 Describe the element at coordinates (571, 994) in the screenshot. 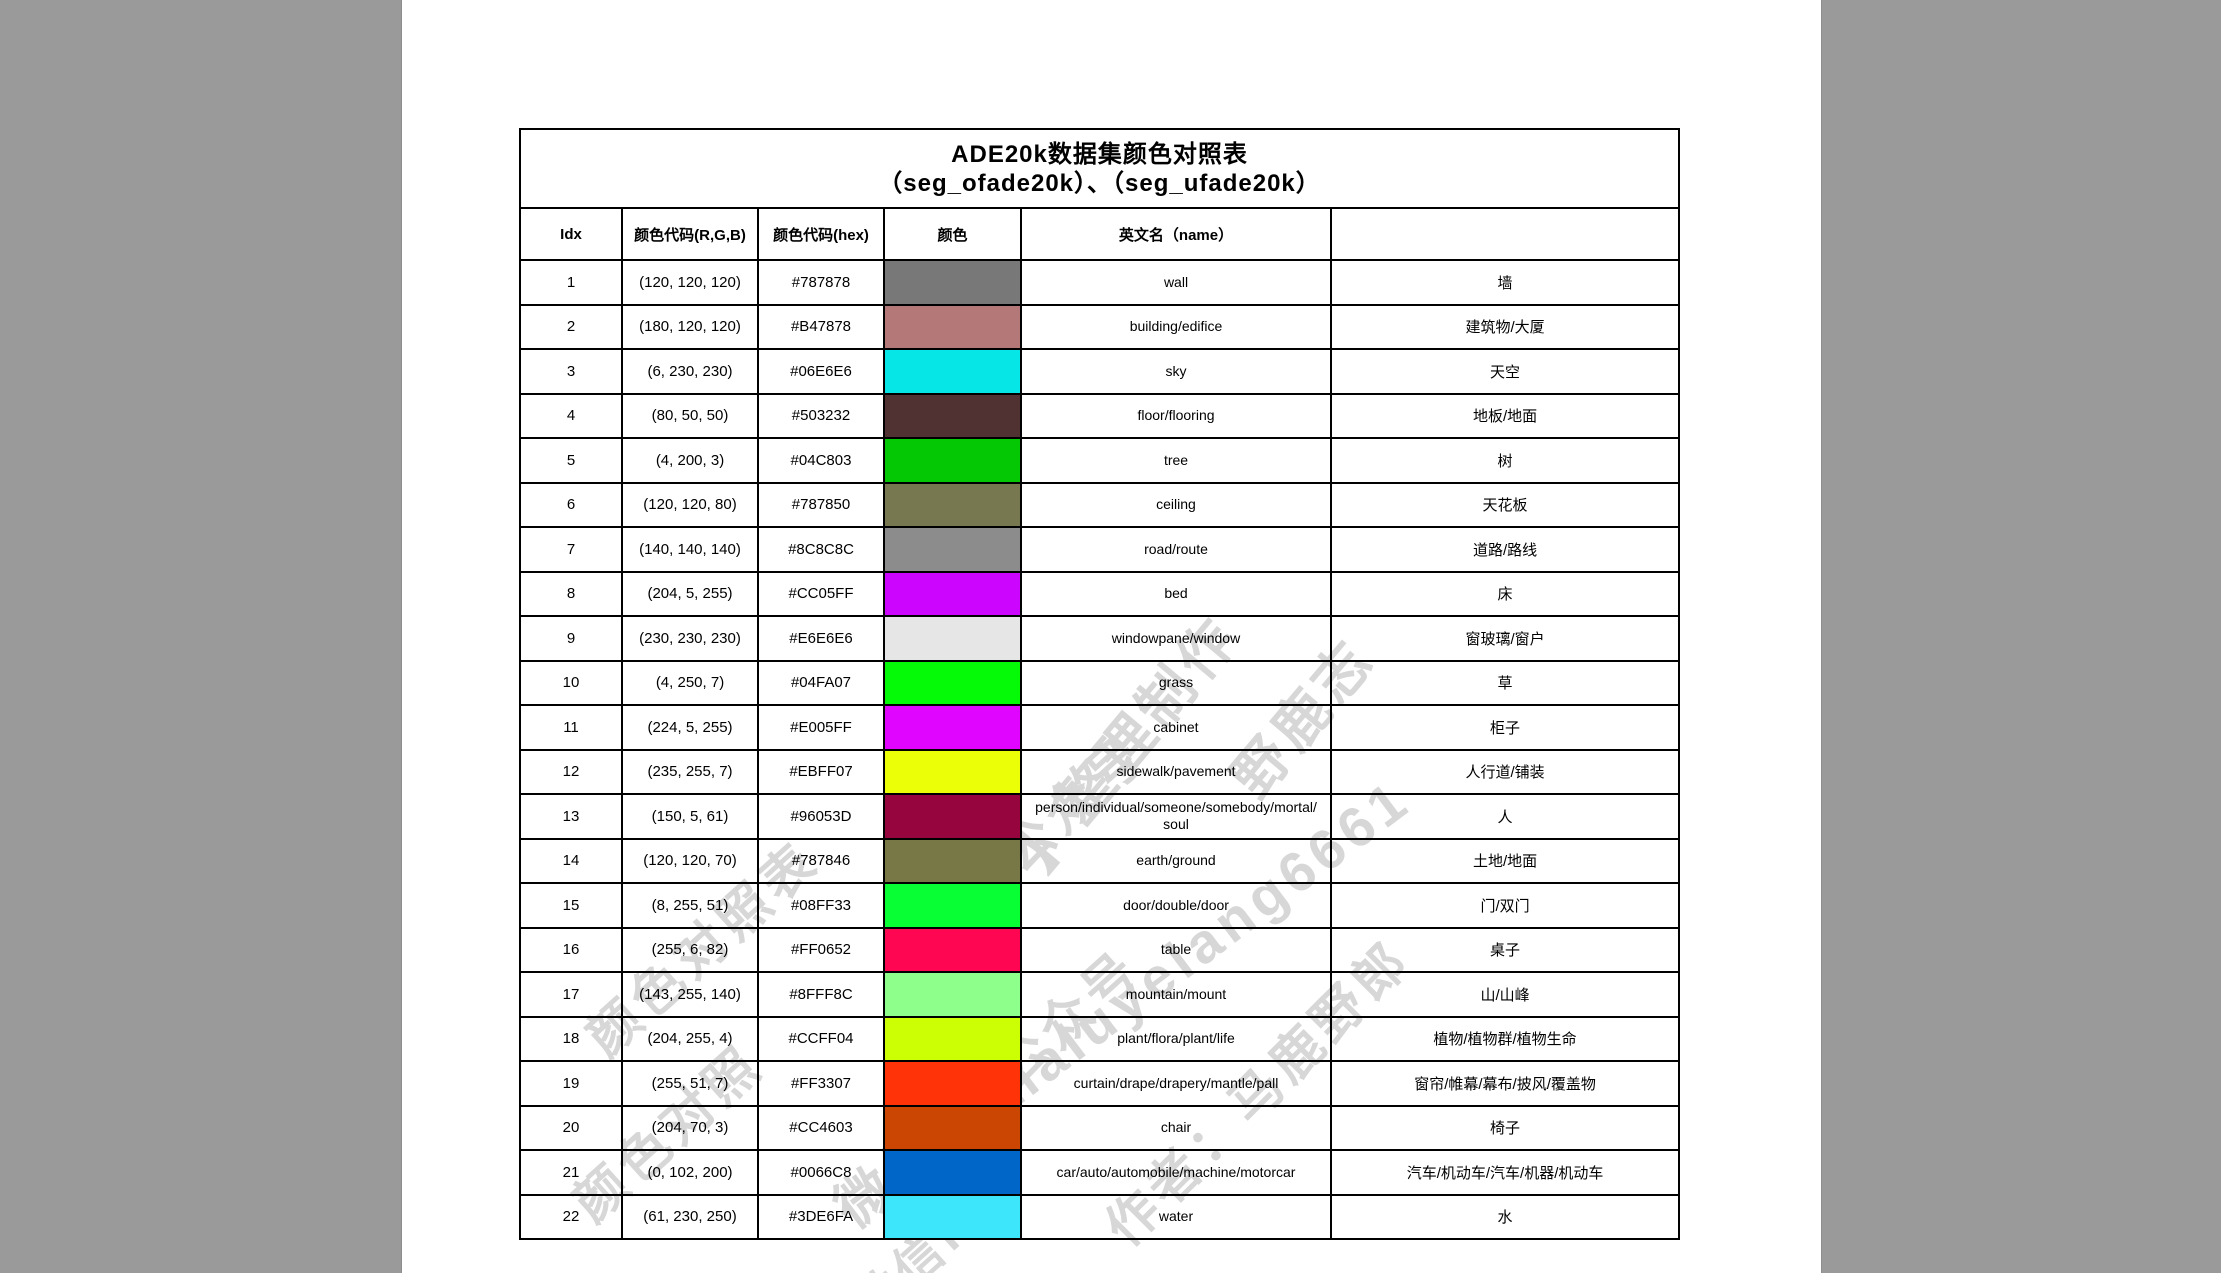

I see `cell-idx: 17` at that location.